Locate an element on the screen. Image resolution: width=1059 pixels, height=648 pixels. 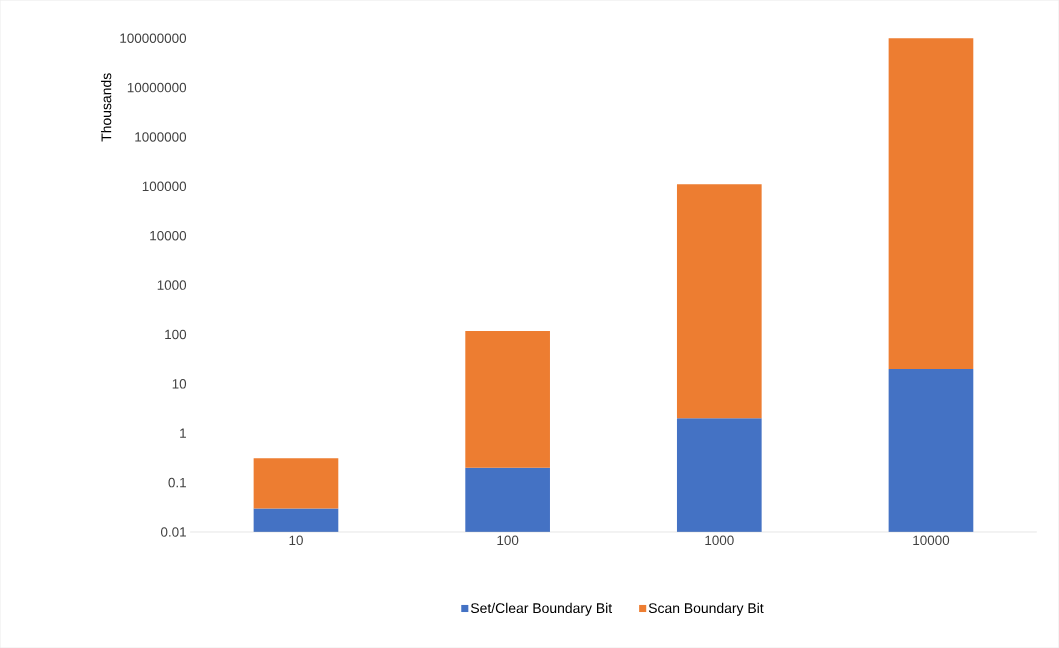
y-tick-label: 10000 is located at coordinates (168, 235).